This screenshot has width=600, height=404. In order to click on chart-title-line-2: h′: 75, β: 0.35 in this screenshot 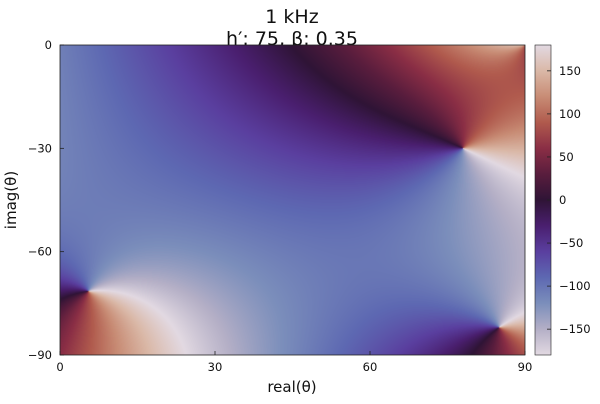, I will do `click(292, 39)`.